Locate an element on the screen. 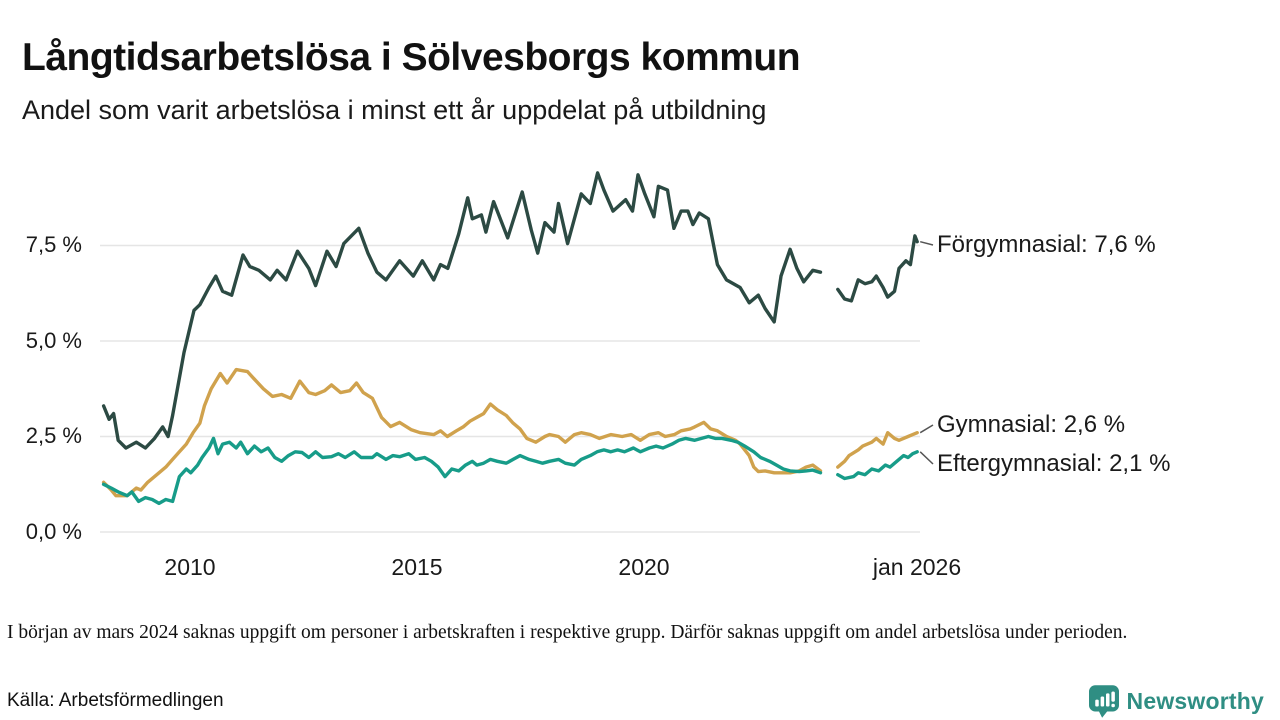  y-axis-tick-5-0: 5,0 % is located at coordinates (53, 340).